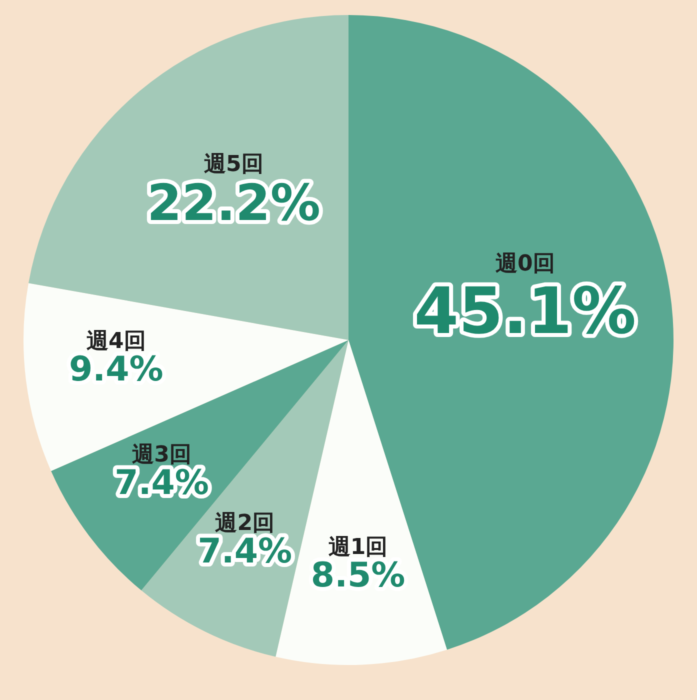  Describe the element at coordinates (525, 312) in the screenshot. I see `data-label: 45.1%` at that location.